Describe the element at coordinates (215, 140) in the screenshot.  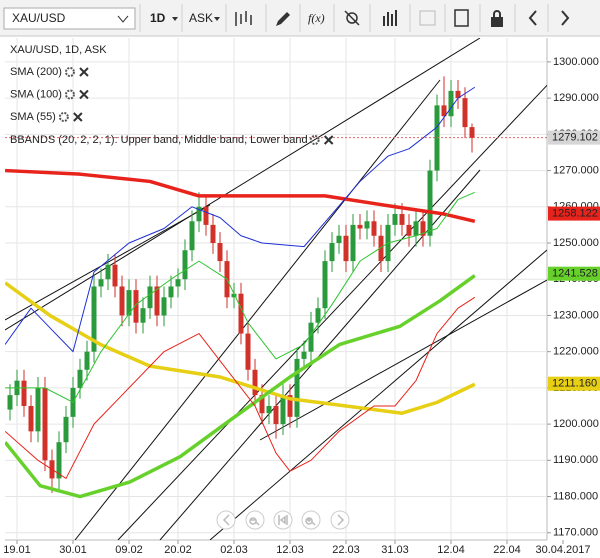
I see `legend-entry: Middle band,` at that location.